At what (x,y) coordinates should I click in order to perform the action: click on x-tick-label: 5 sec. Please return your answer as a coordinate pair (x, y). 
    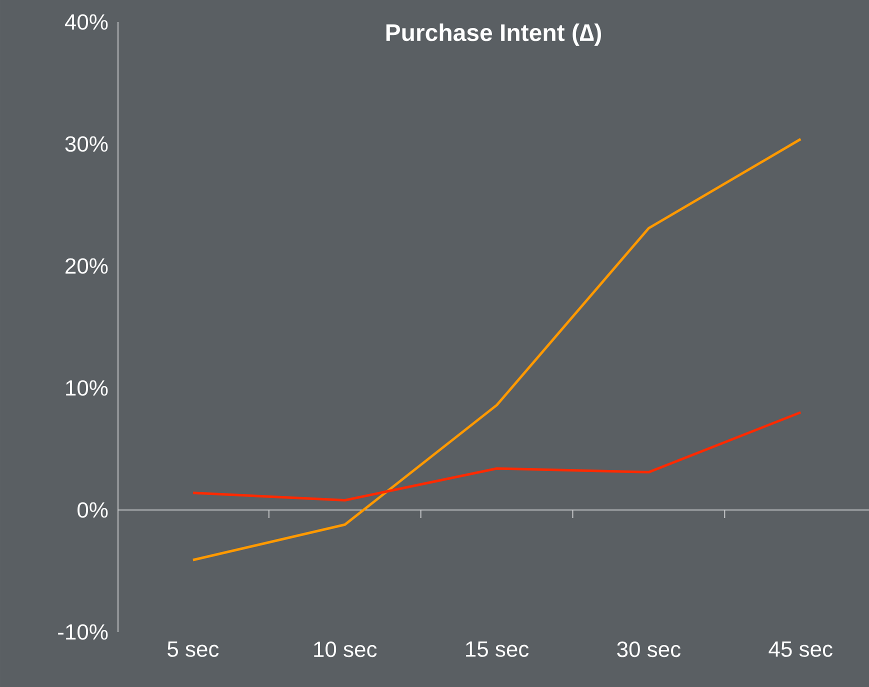
    Looking at the image, I should click on (193, 649).